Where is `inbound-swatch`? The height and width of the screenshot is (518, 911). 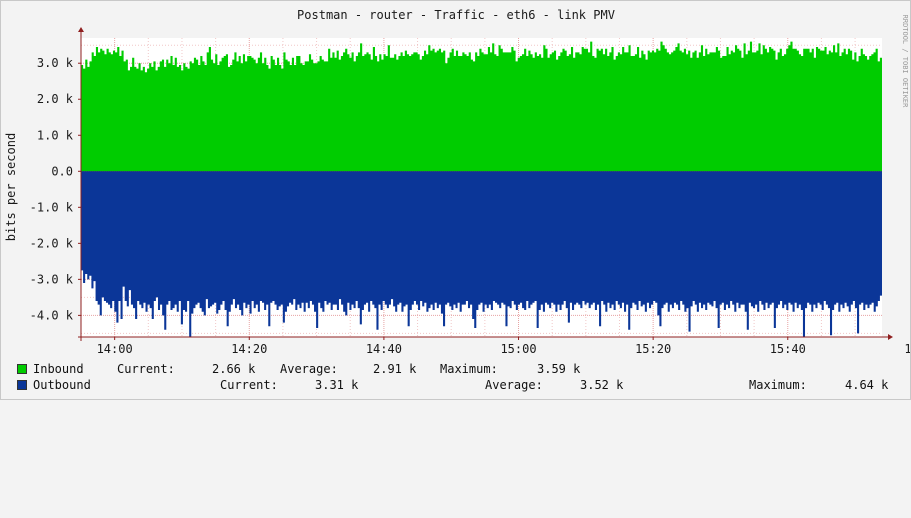 inbound-swatch is located at coordinates (22, 369).